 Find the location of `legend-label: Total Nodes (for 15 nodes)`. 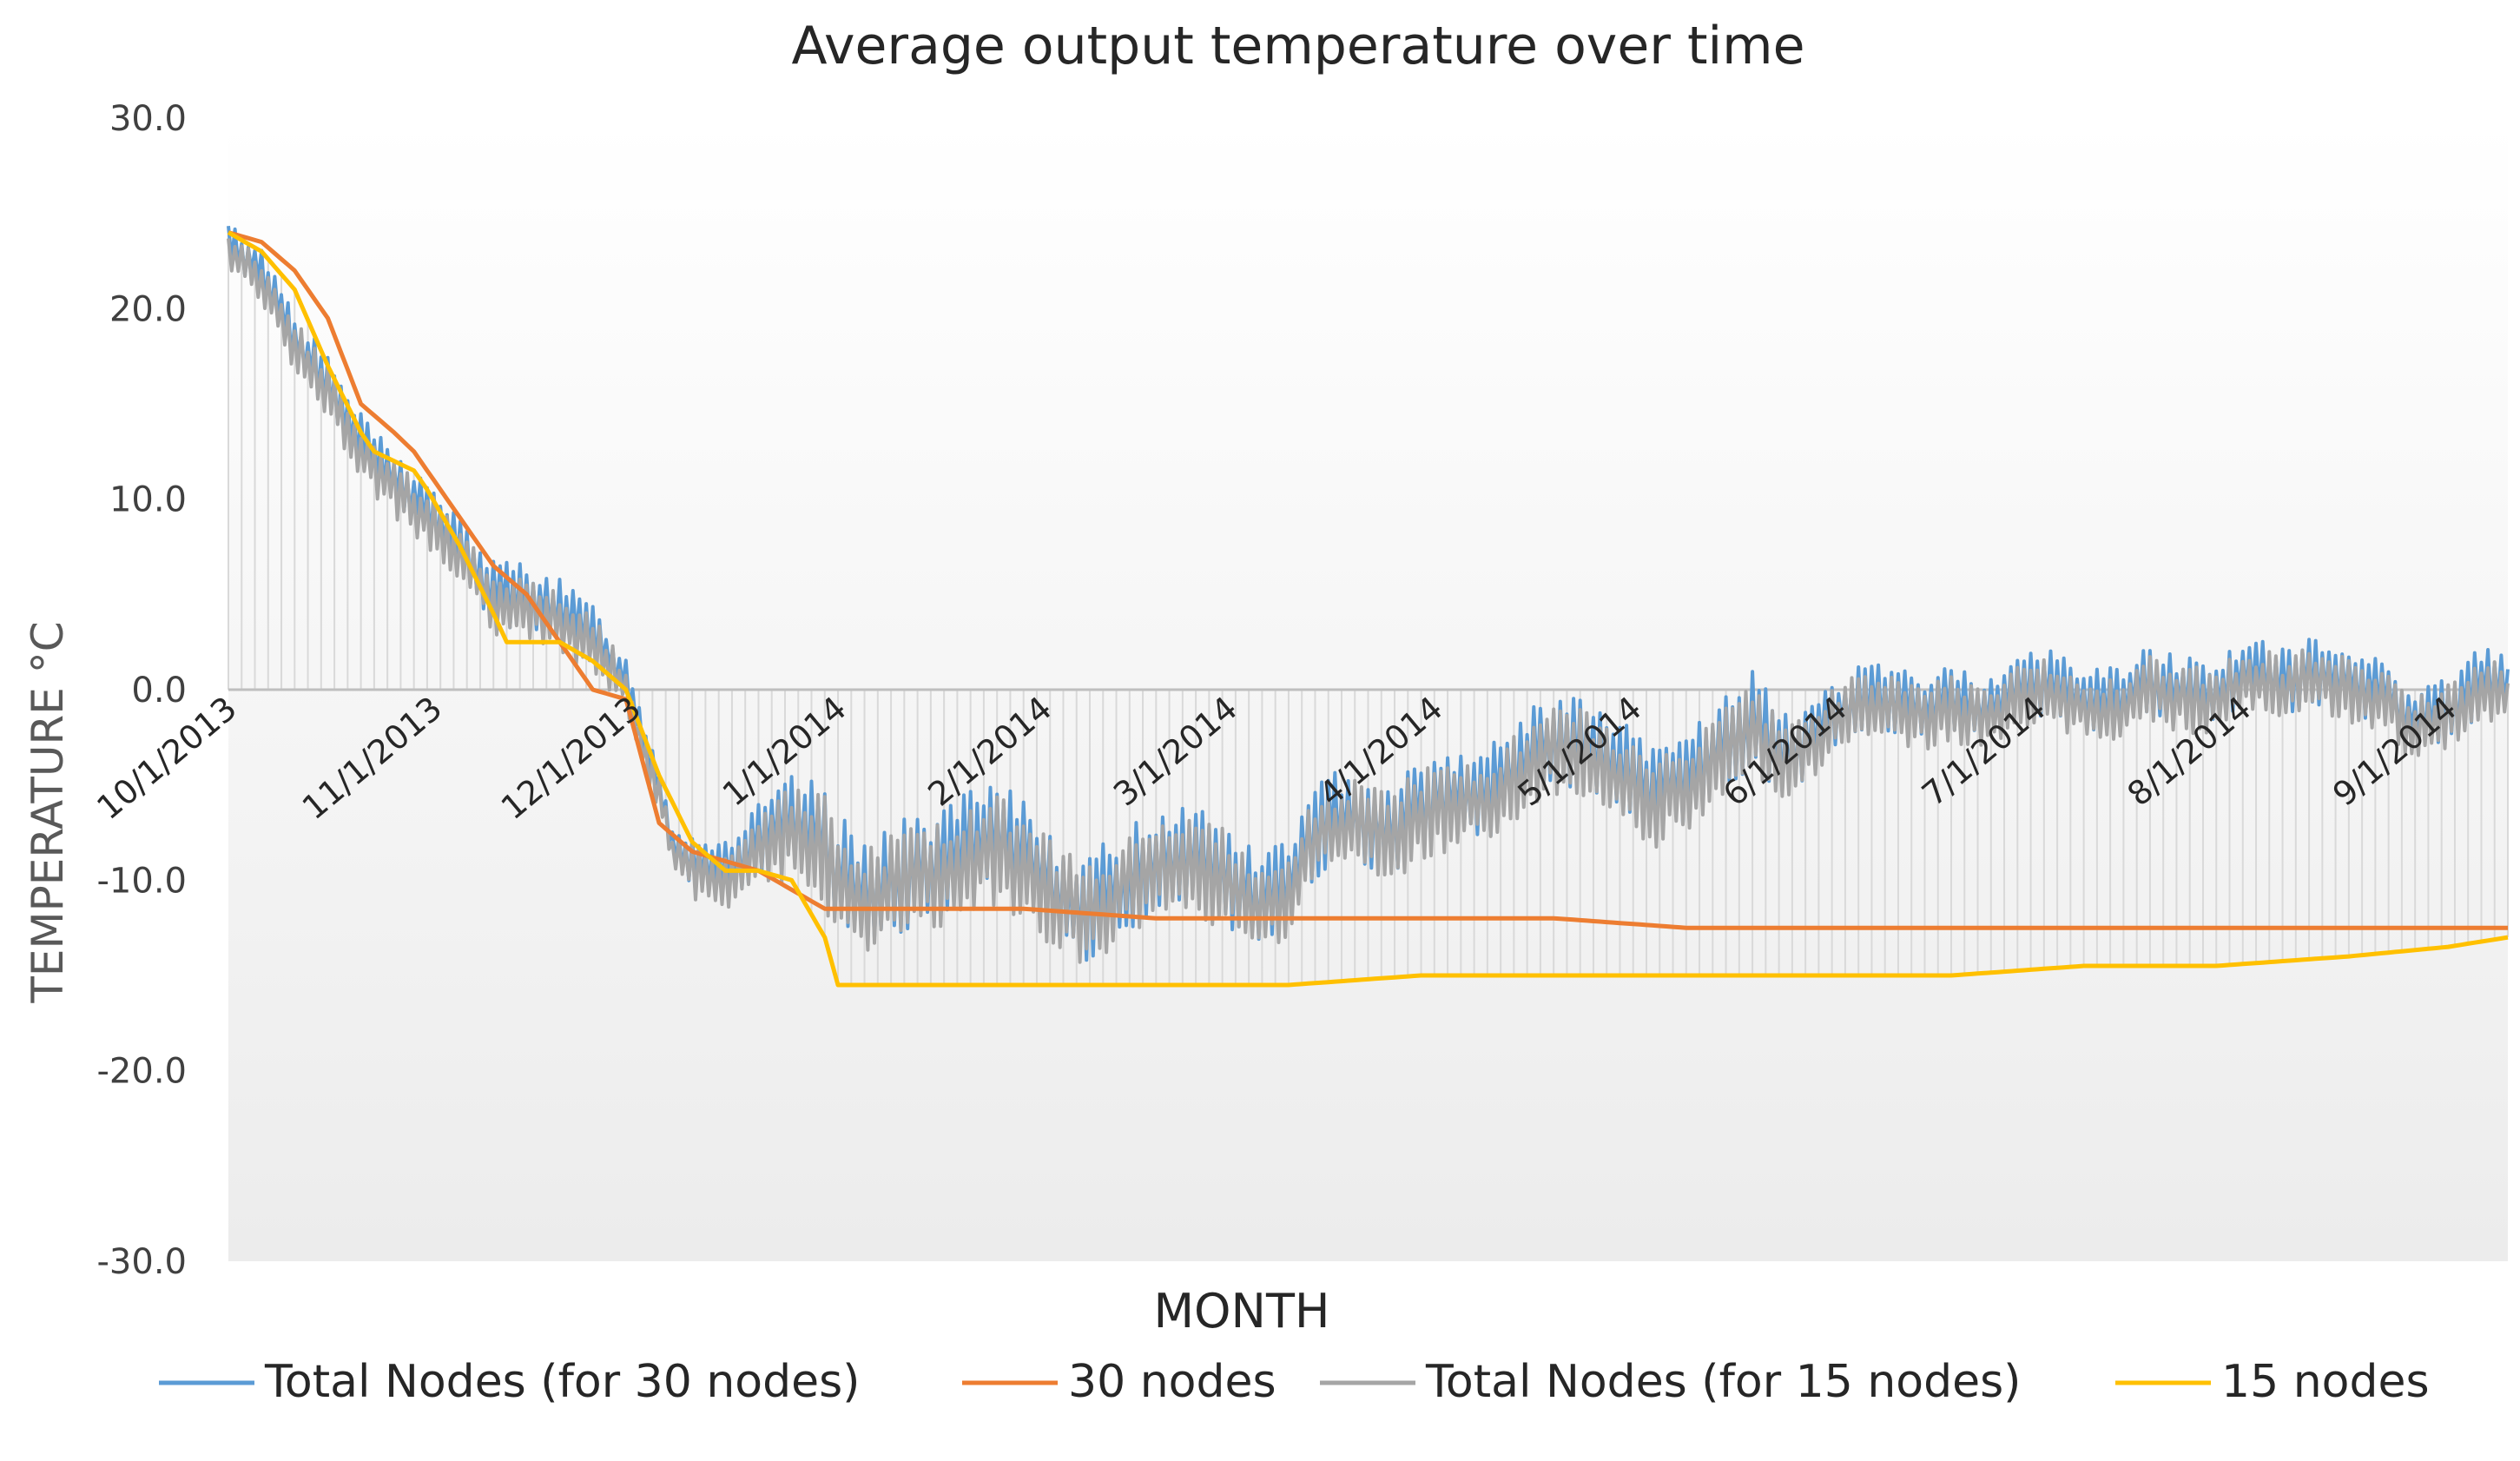

legend-label: Total Nodes (for 15 nodes) is located at coordinates (1723, 1382).